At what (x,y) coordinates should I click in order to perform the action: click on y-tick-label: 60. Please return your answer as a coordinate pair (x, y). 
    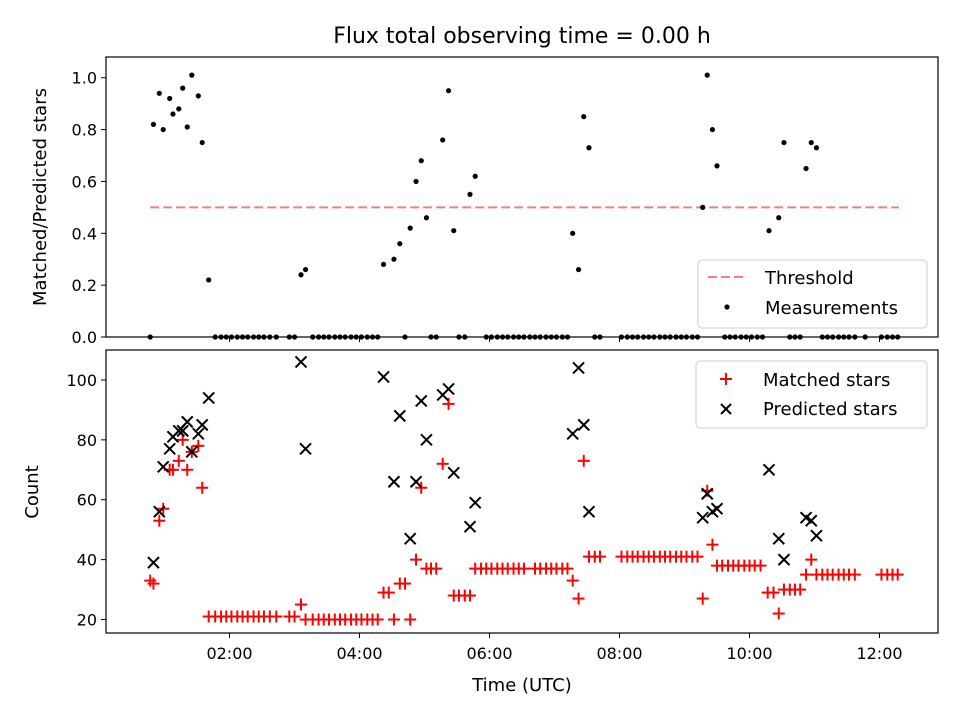
    Looking at the image, I should click on (87, 500).